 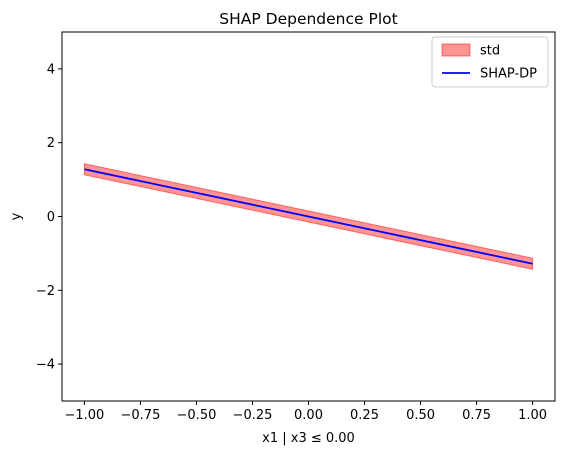 I want to click on legend-std-swatch, so click(x=456, y=50).